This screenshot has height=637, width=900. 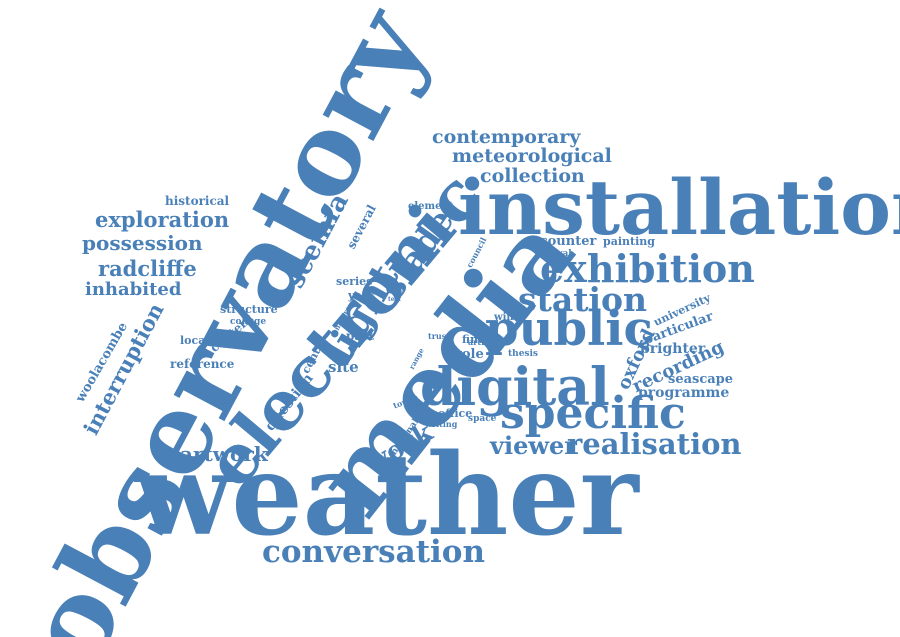 I want to click on word-contemporary: contemporary, so click(x=506, y=137).